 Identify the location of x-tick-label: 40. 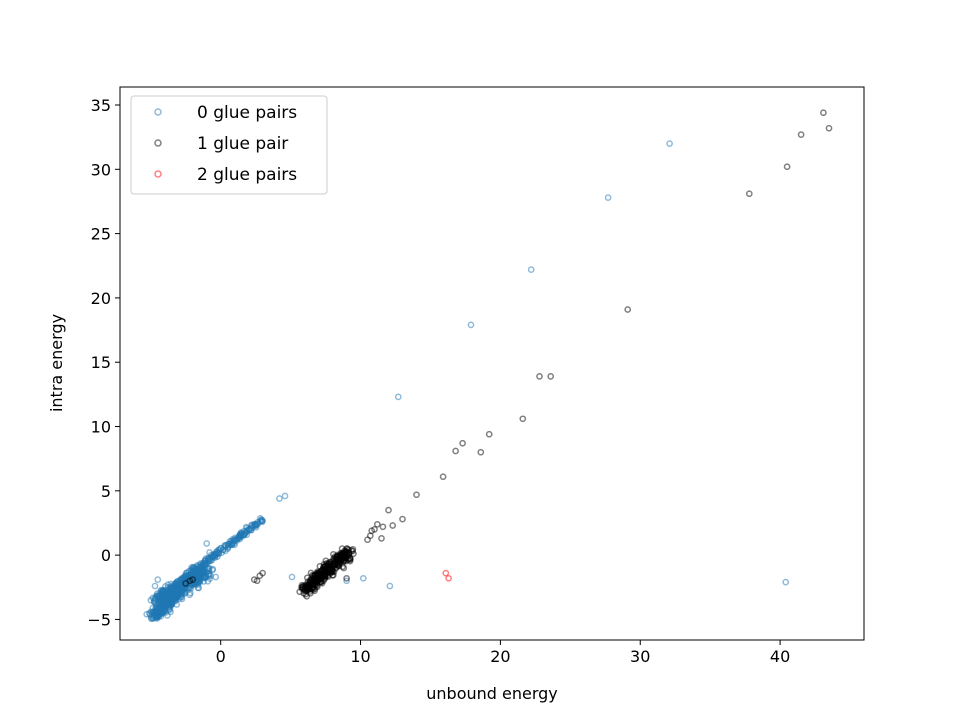
(780, 656).